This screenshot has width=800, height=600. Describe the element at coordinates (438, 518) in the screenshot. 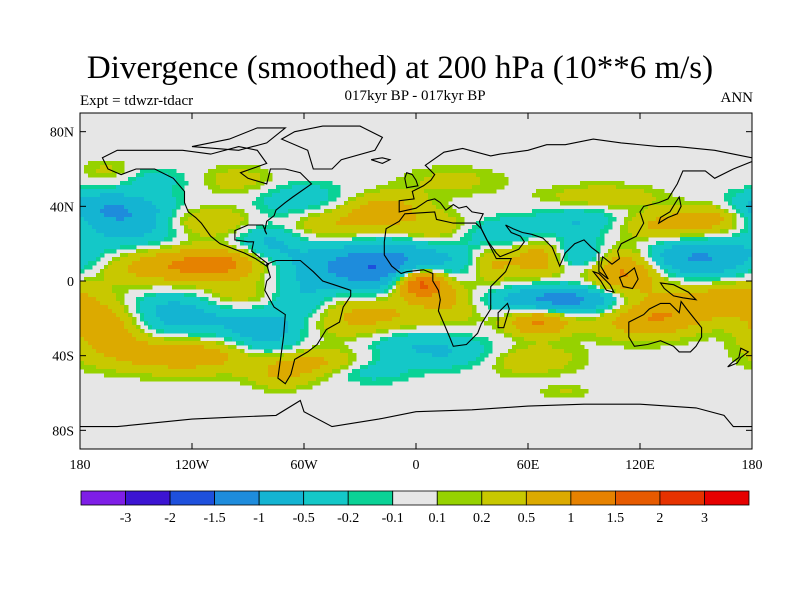

I see `colorbar-label: 0.1` at that location.